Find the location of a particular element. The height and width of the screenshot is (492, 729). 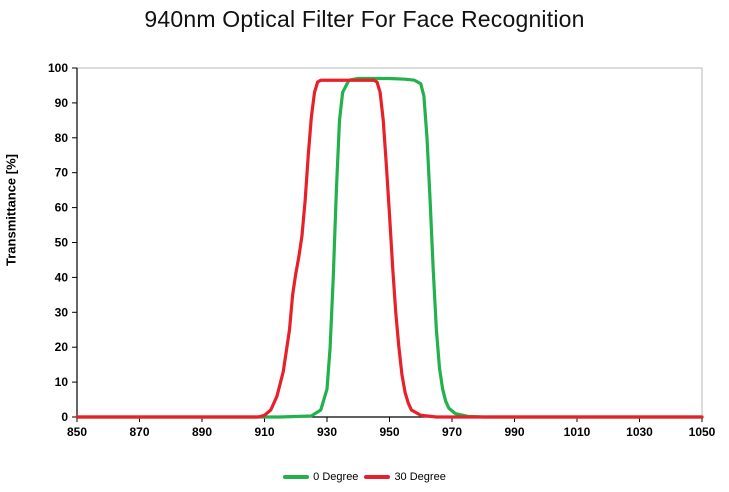

y-tick-label: 20 is located at coordinates (62, 347).